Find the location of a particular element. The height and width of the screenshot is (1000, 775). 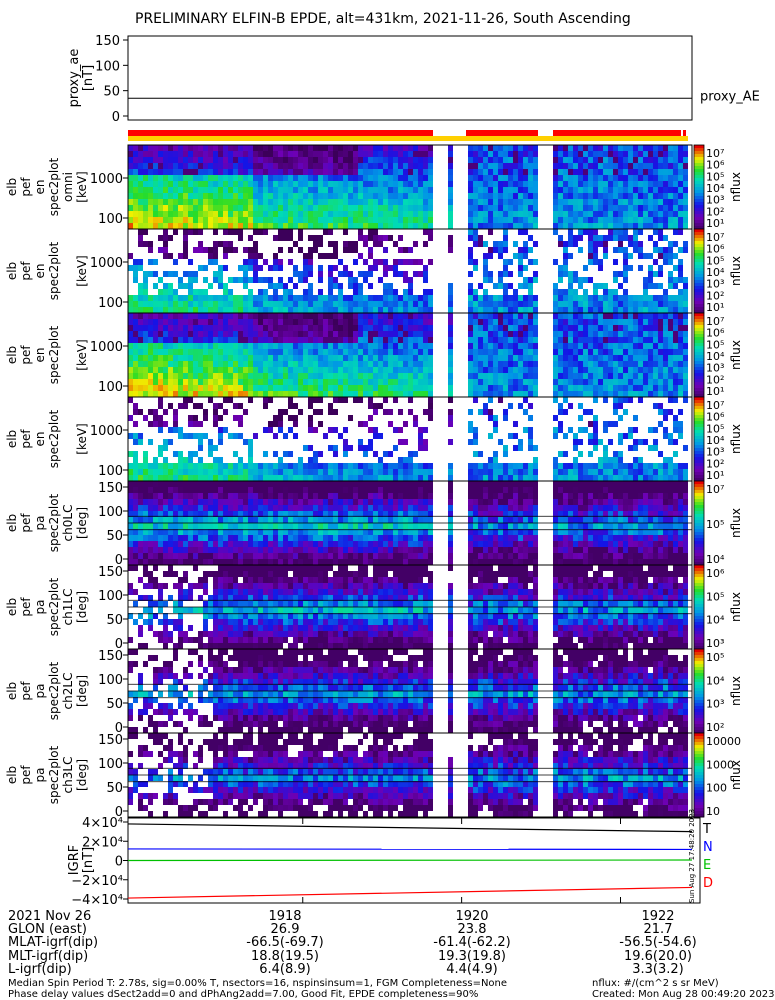

panel-ytick-label: 100 is located at coordinates (110, 387).